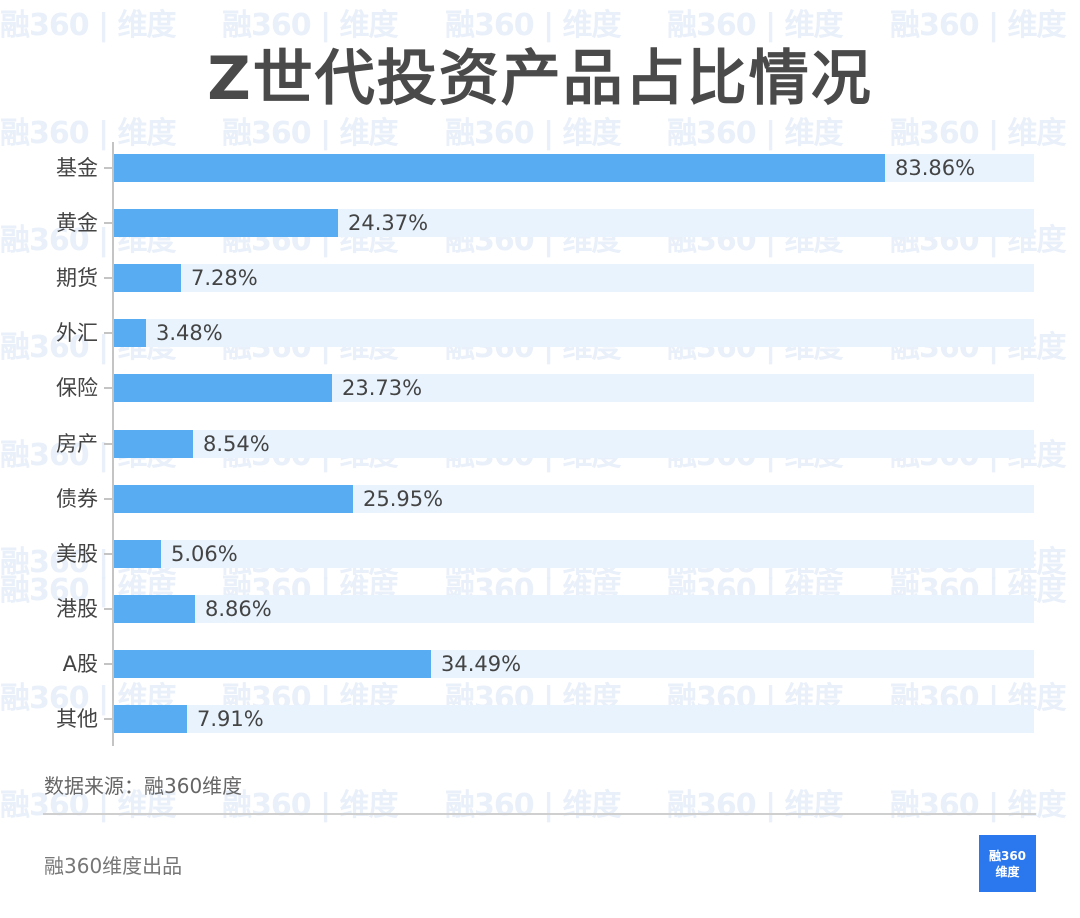 Image resolution: width=1080 pixels, height=918 pixels. What do you see at coordinates (77, 444) in the screenshot?
I see `category-label: 房产` at bounding box center [77, 444].